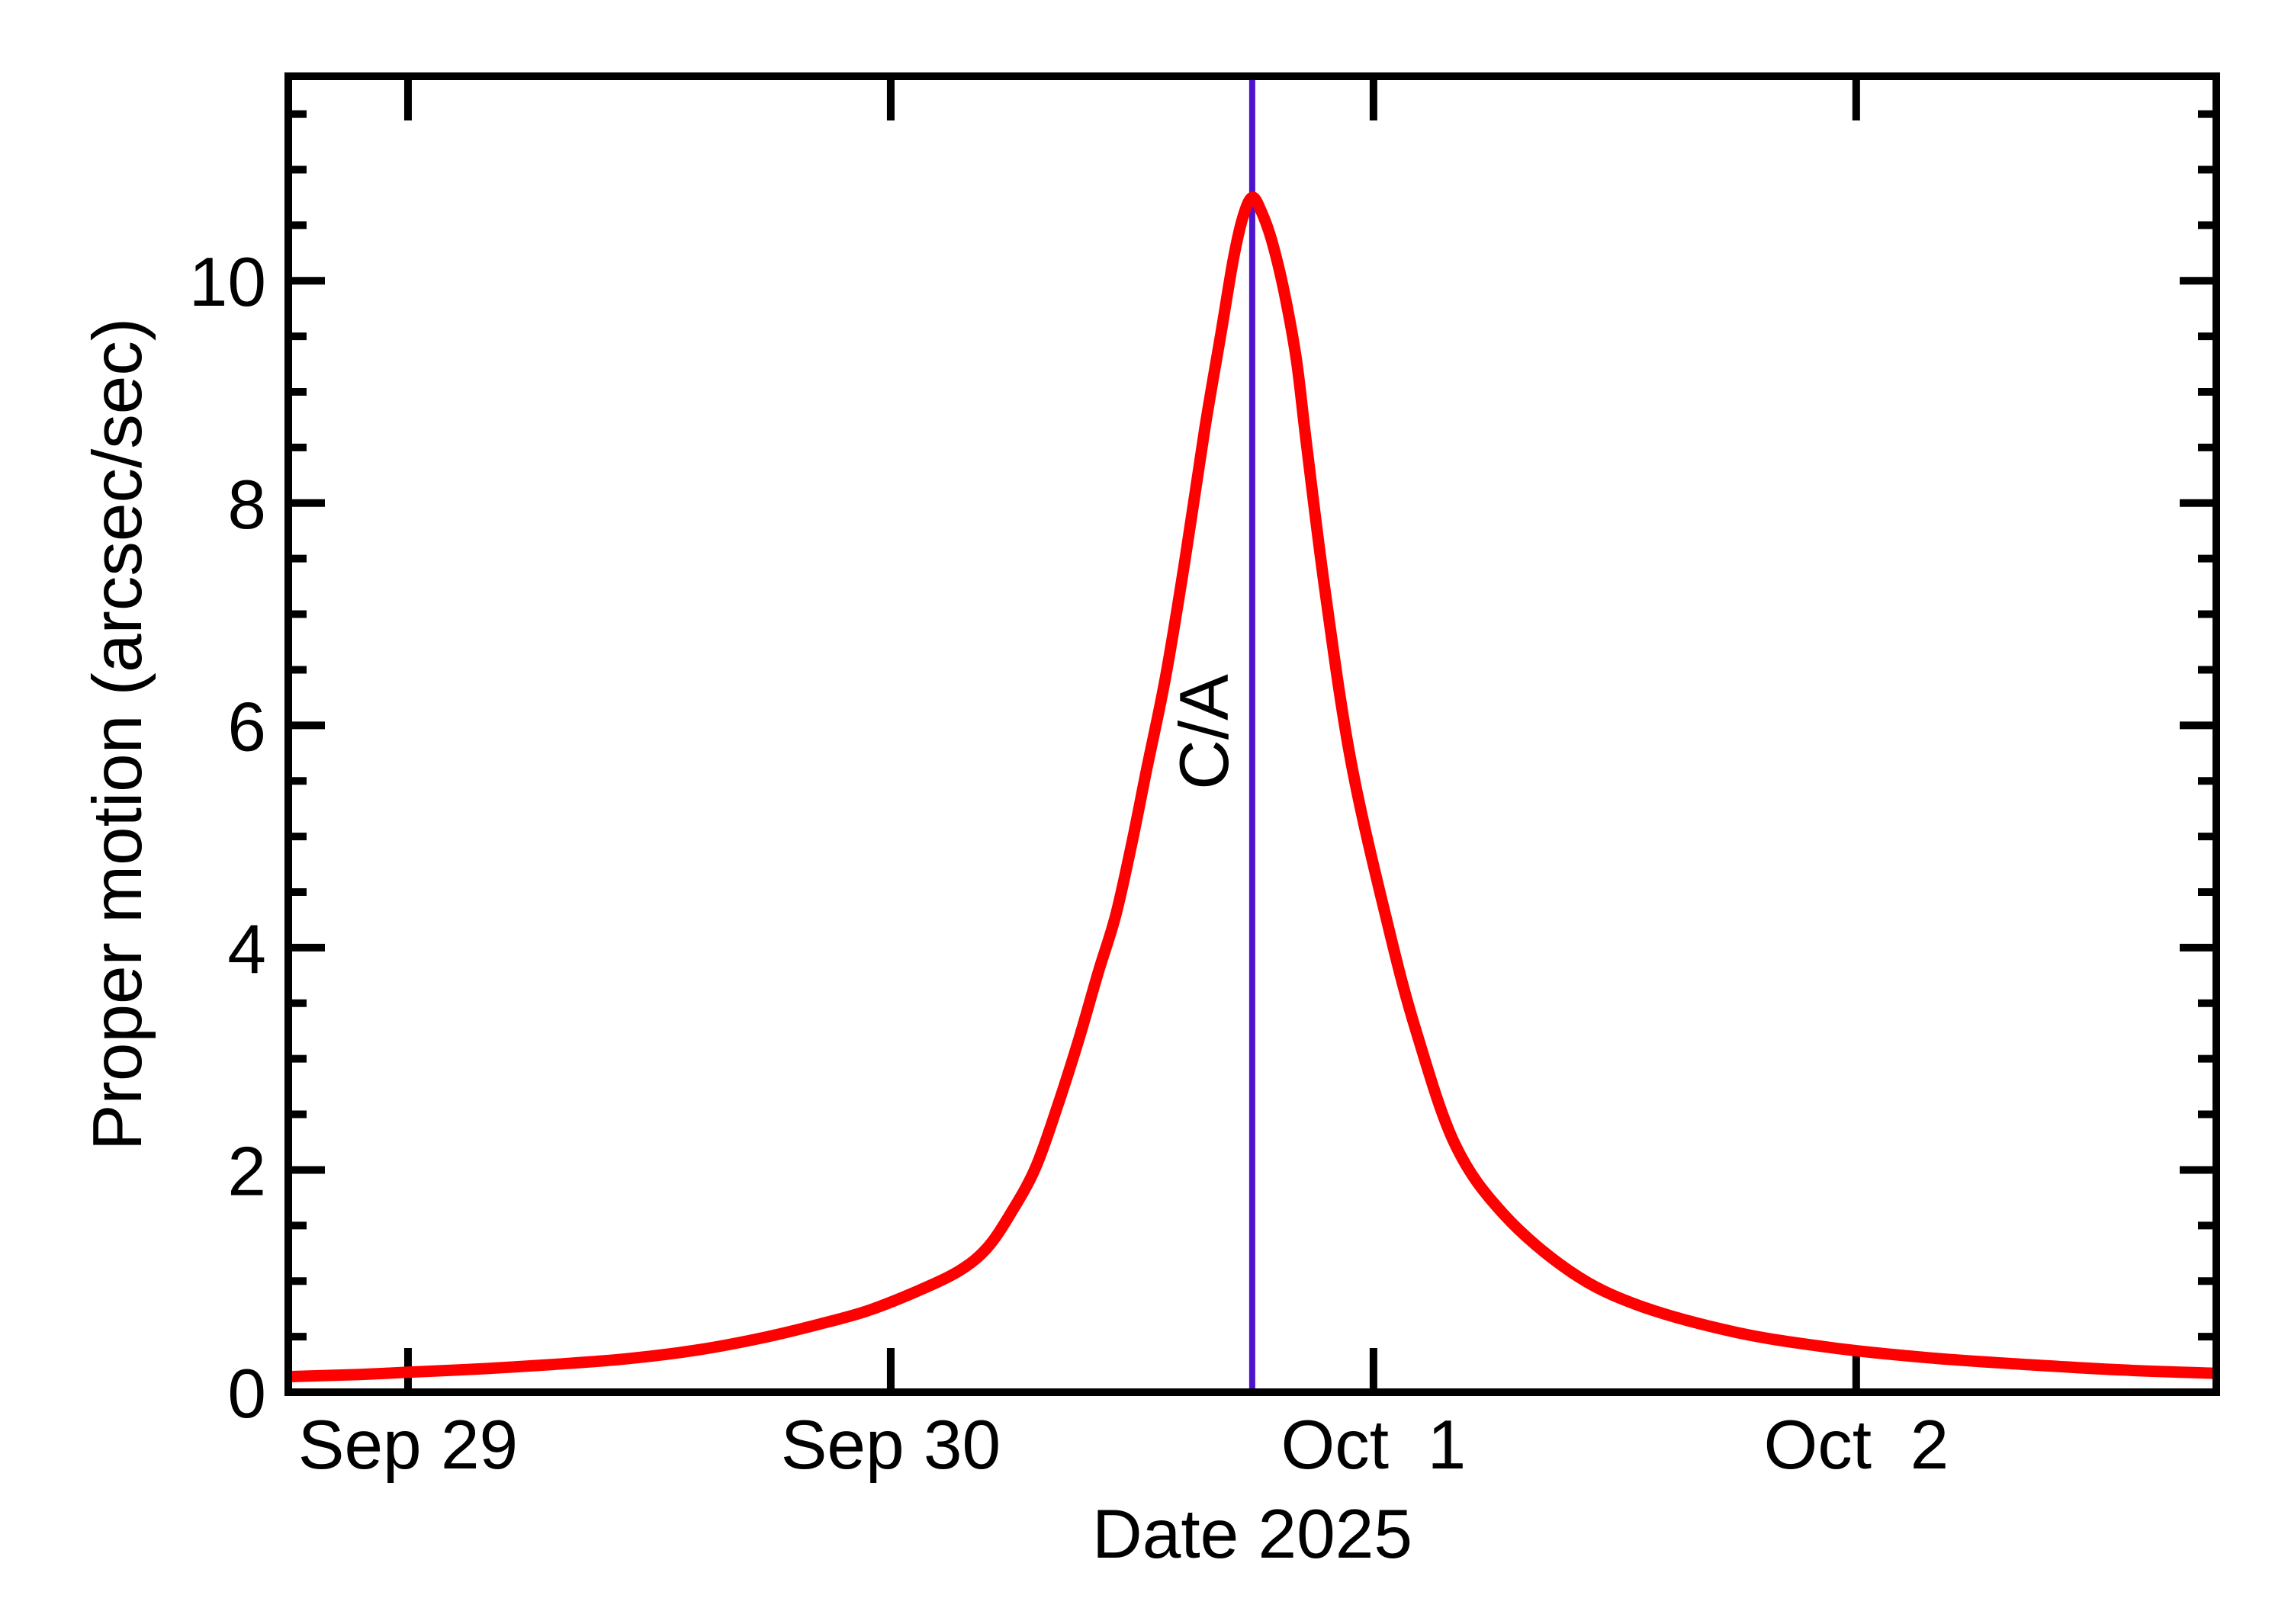  Describe the element at coordinates (408, 1445) in the screenshot. I see `x-tick-label: Sep 29` at that location.